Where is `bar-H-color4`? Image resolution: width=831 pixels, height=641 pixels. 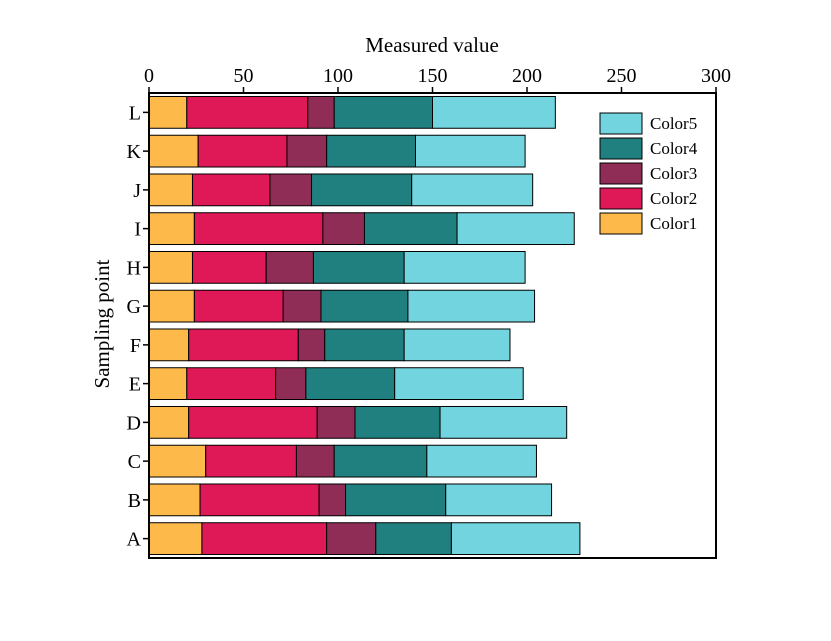
bar-H-color4 is located at coordinates (358, 267).